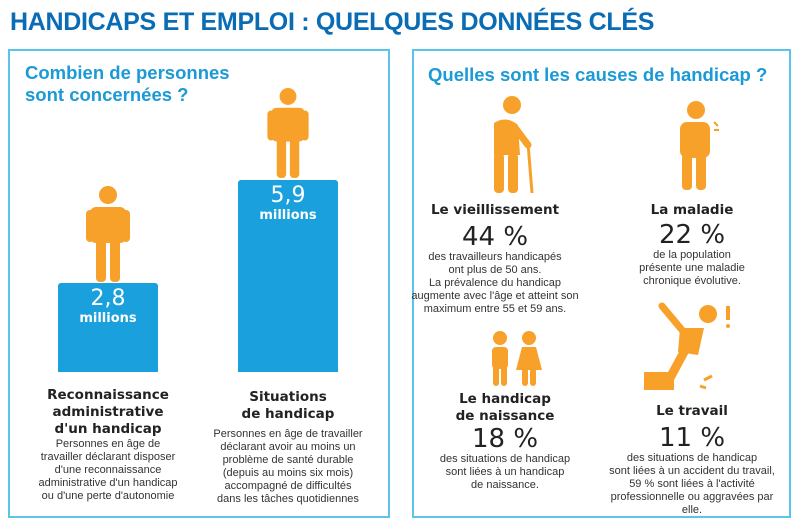 This screenshot has height=526, width=800. What do you see at coordinates (108, 429) in the screenshot?
I see `label-line: d'un handicap` at bounding box center [108, 429].